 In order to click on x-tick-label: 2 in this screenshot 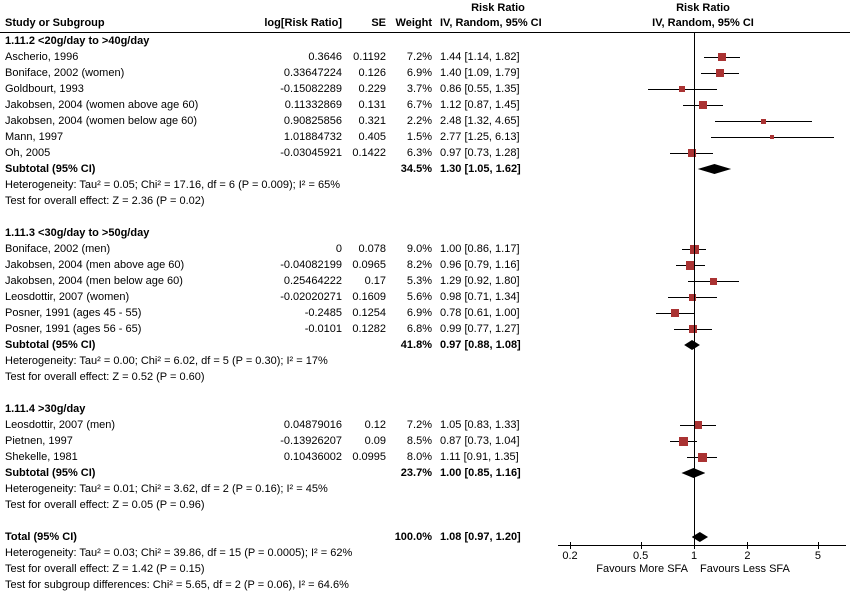, I will do `click(747, 556)`.